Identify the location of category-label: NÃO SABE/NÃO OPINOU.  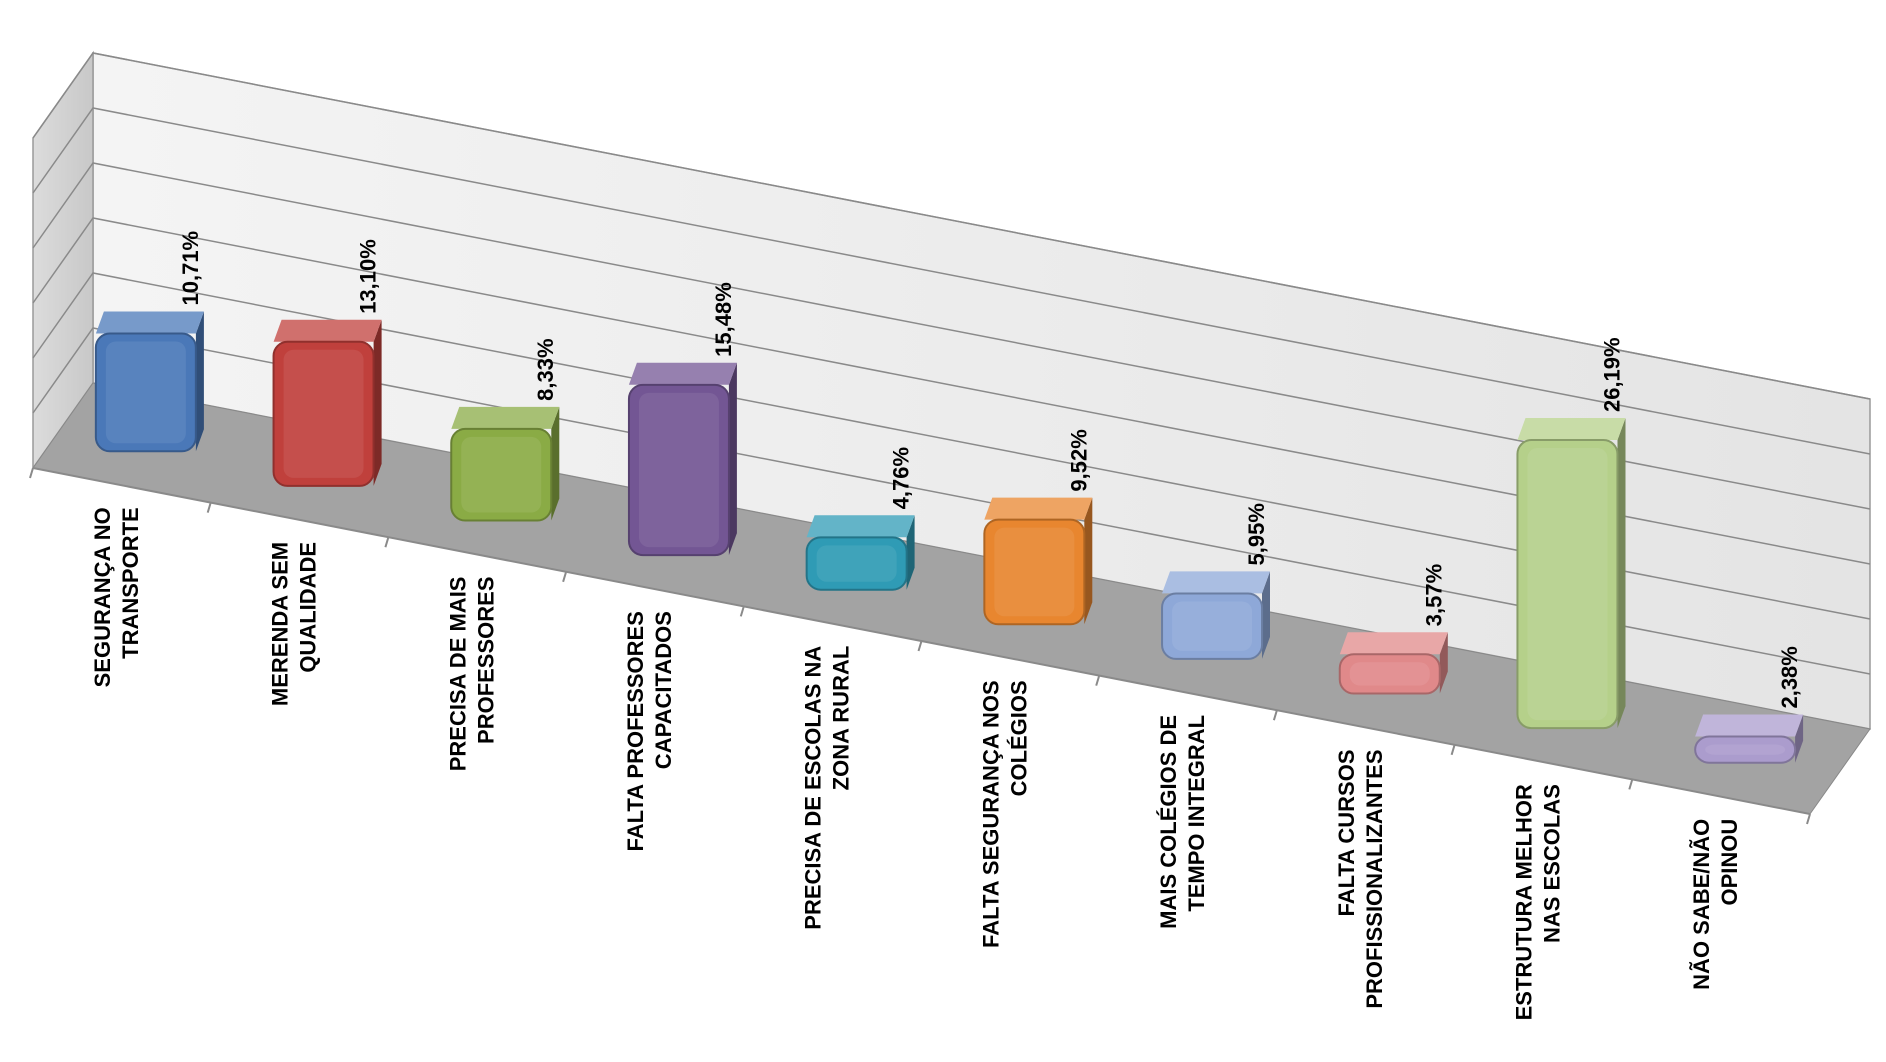
(1715, 904).